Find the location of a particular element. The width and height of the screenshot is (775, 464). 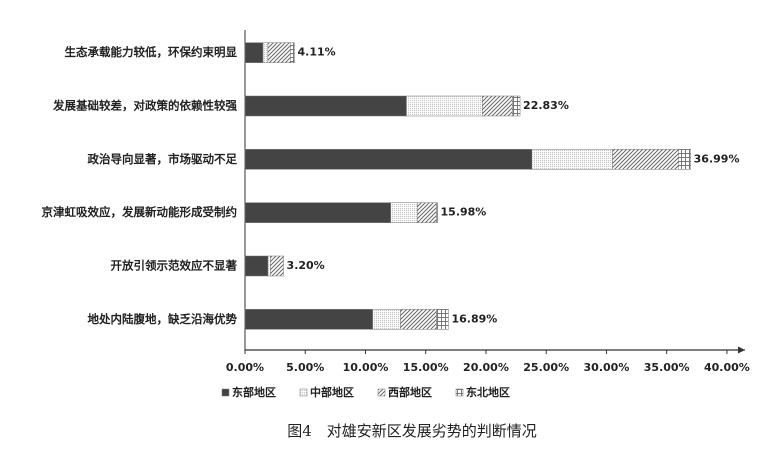

x-tick-label: 30.00% is located at coordinates (607, 367).